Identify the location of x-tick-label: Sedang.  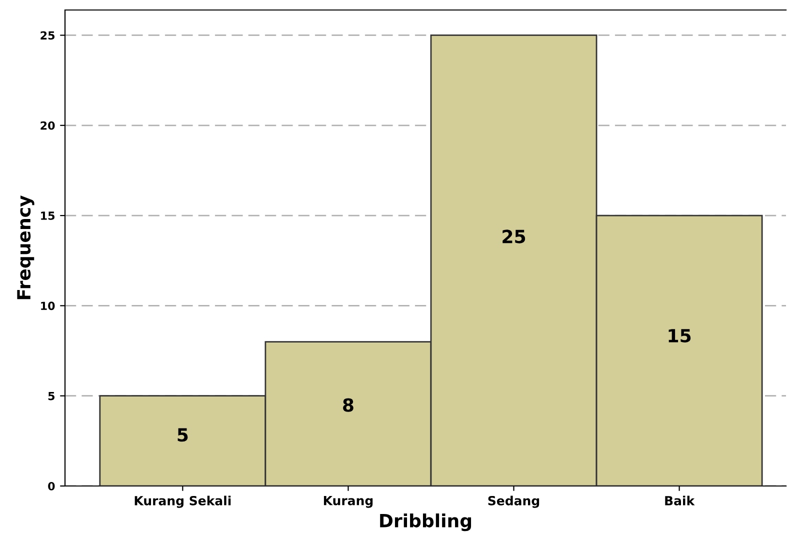
(514, 502).